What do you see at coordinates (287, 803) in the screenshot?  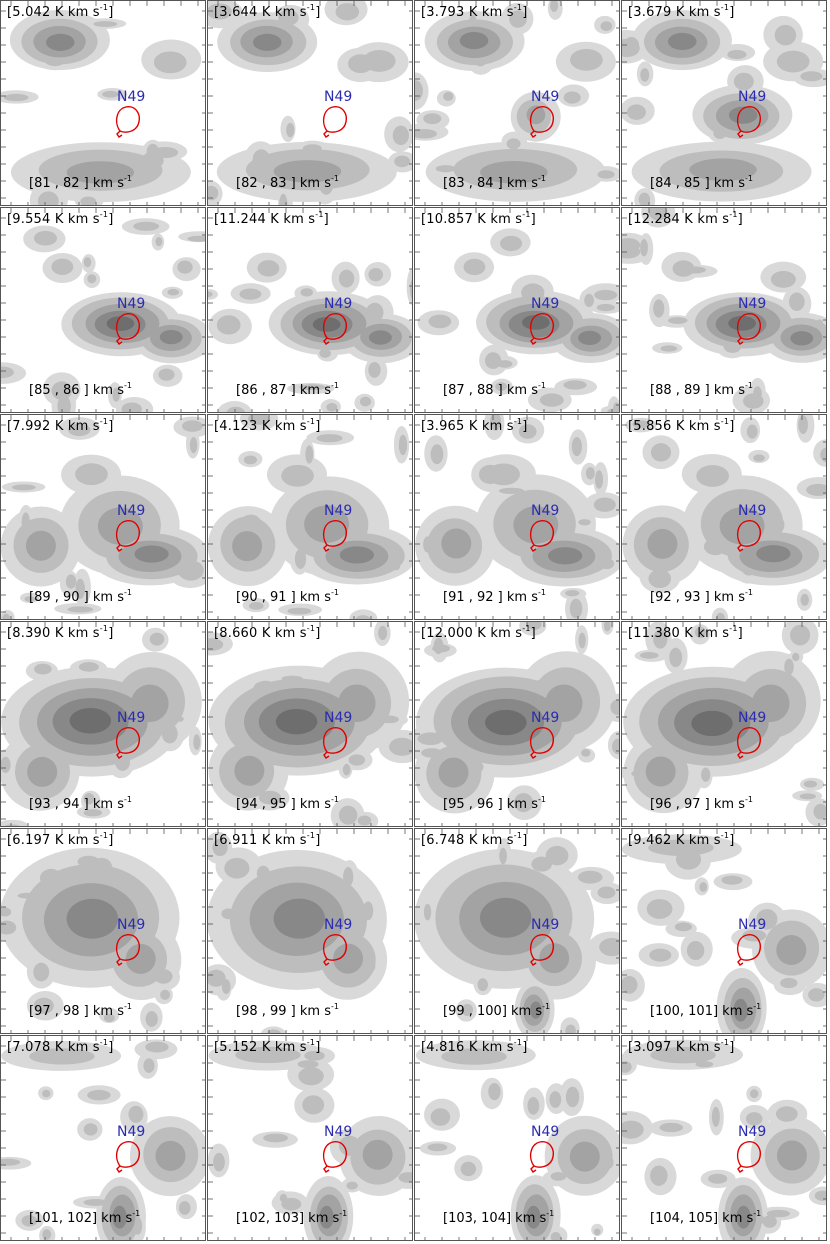 I see `velocity-range-label: [94 , 95 ] km s-1` at bounding box center [287, 803].